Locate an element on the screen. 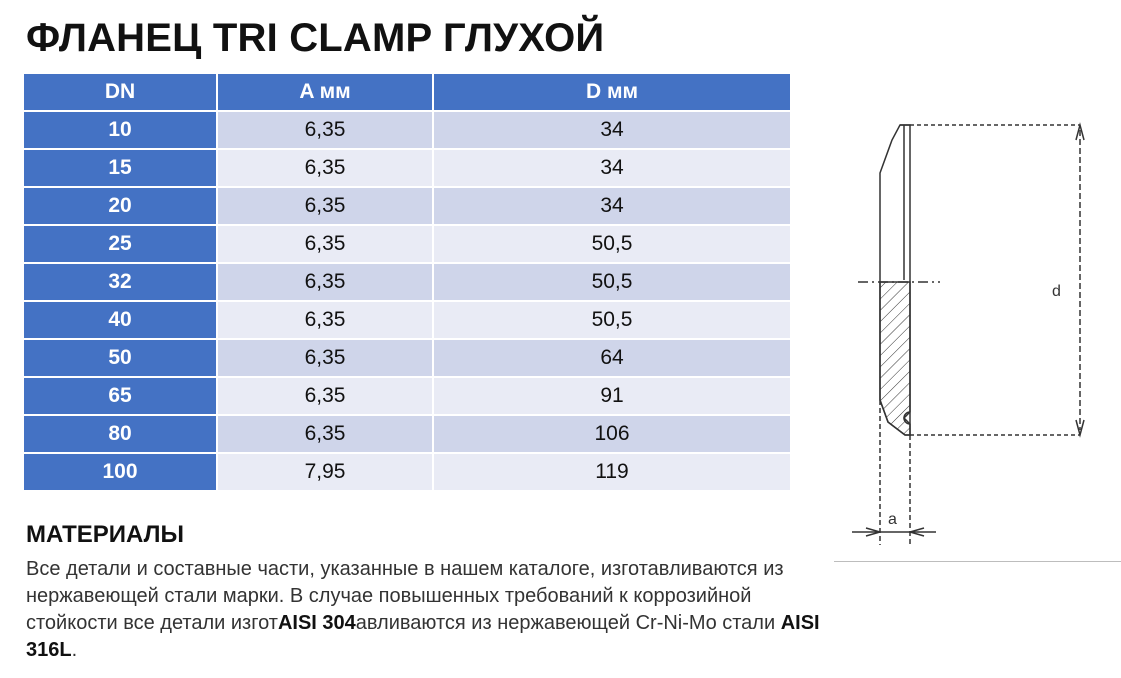 The height and width of the screenshot is (678, 1121). table-row: 50 6,35 64 is located at coordinates (407, 358).